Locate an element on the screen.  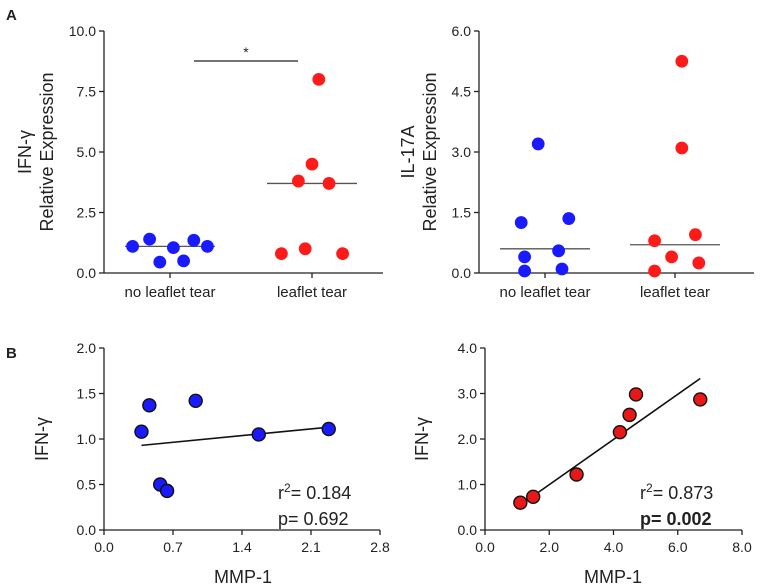
y-tick-label: 4.0 is located at coordinates (468, 348).